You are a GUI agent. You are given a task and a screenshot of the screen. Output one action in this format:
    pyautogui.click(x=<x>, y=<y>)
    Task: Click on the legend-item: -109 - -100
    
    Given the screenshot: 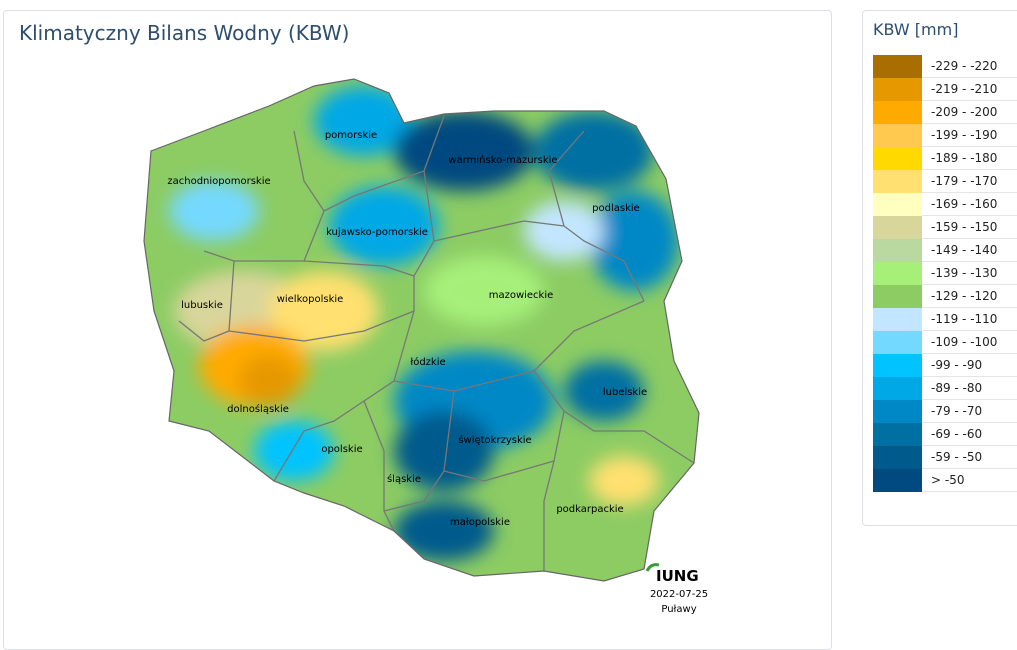 What is the action you would take?
    pyautogui.click(x=945, y=342)
    